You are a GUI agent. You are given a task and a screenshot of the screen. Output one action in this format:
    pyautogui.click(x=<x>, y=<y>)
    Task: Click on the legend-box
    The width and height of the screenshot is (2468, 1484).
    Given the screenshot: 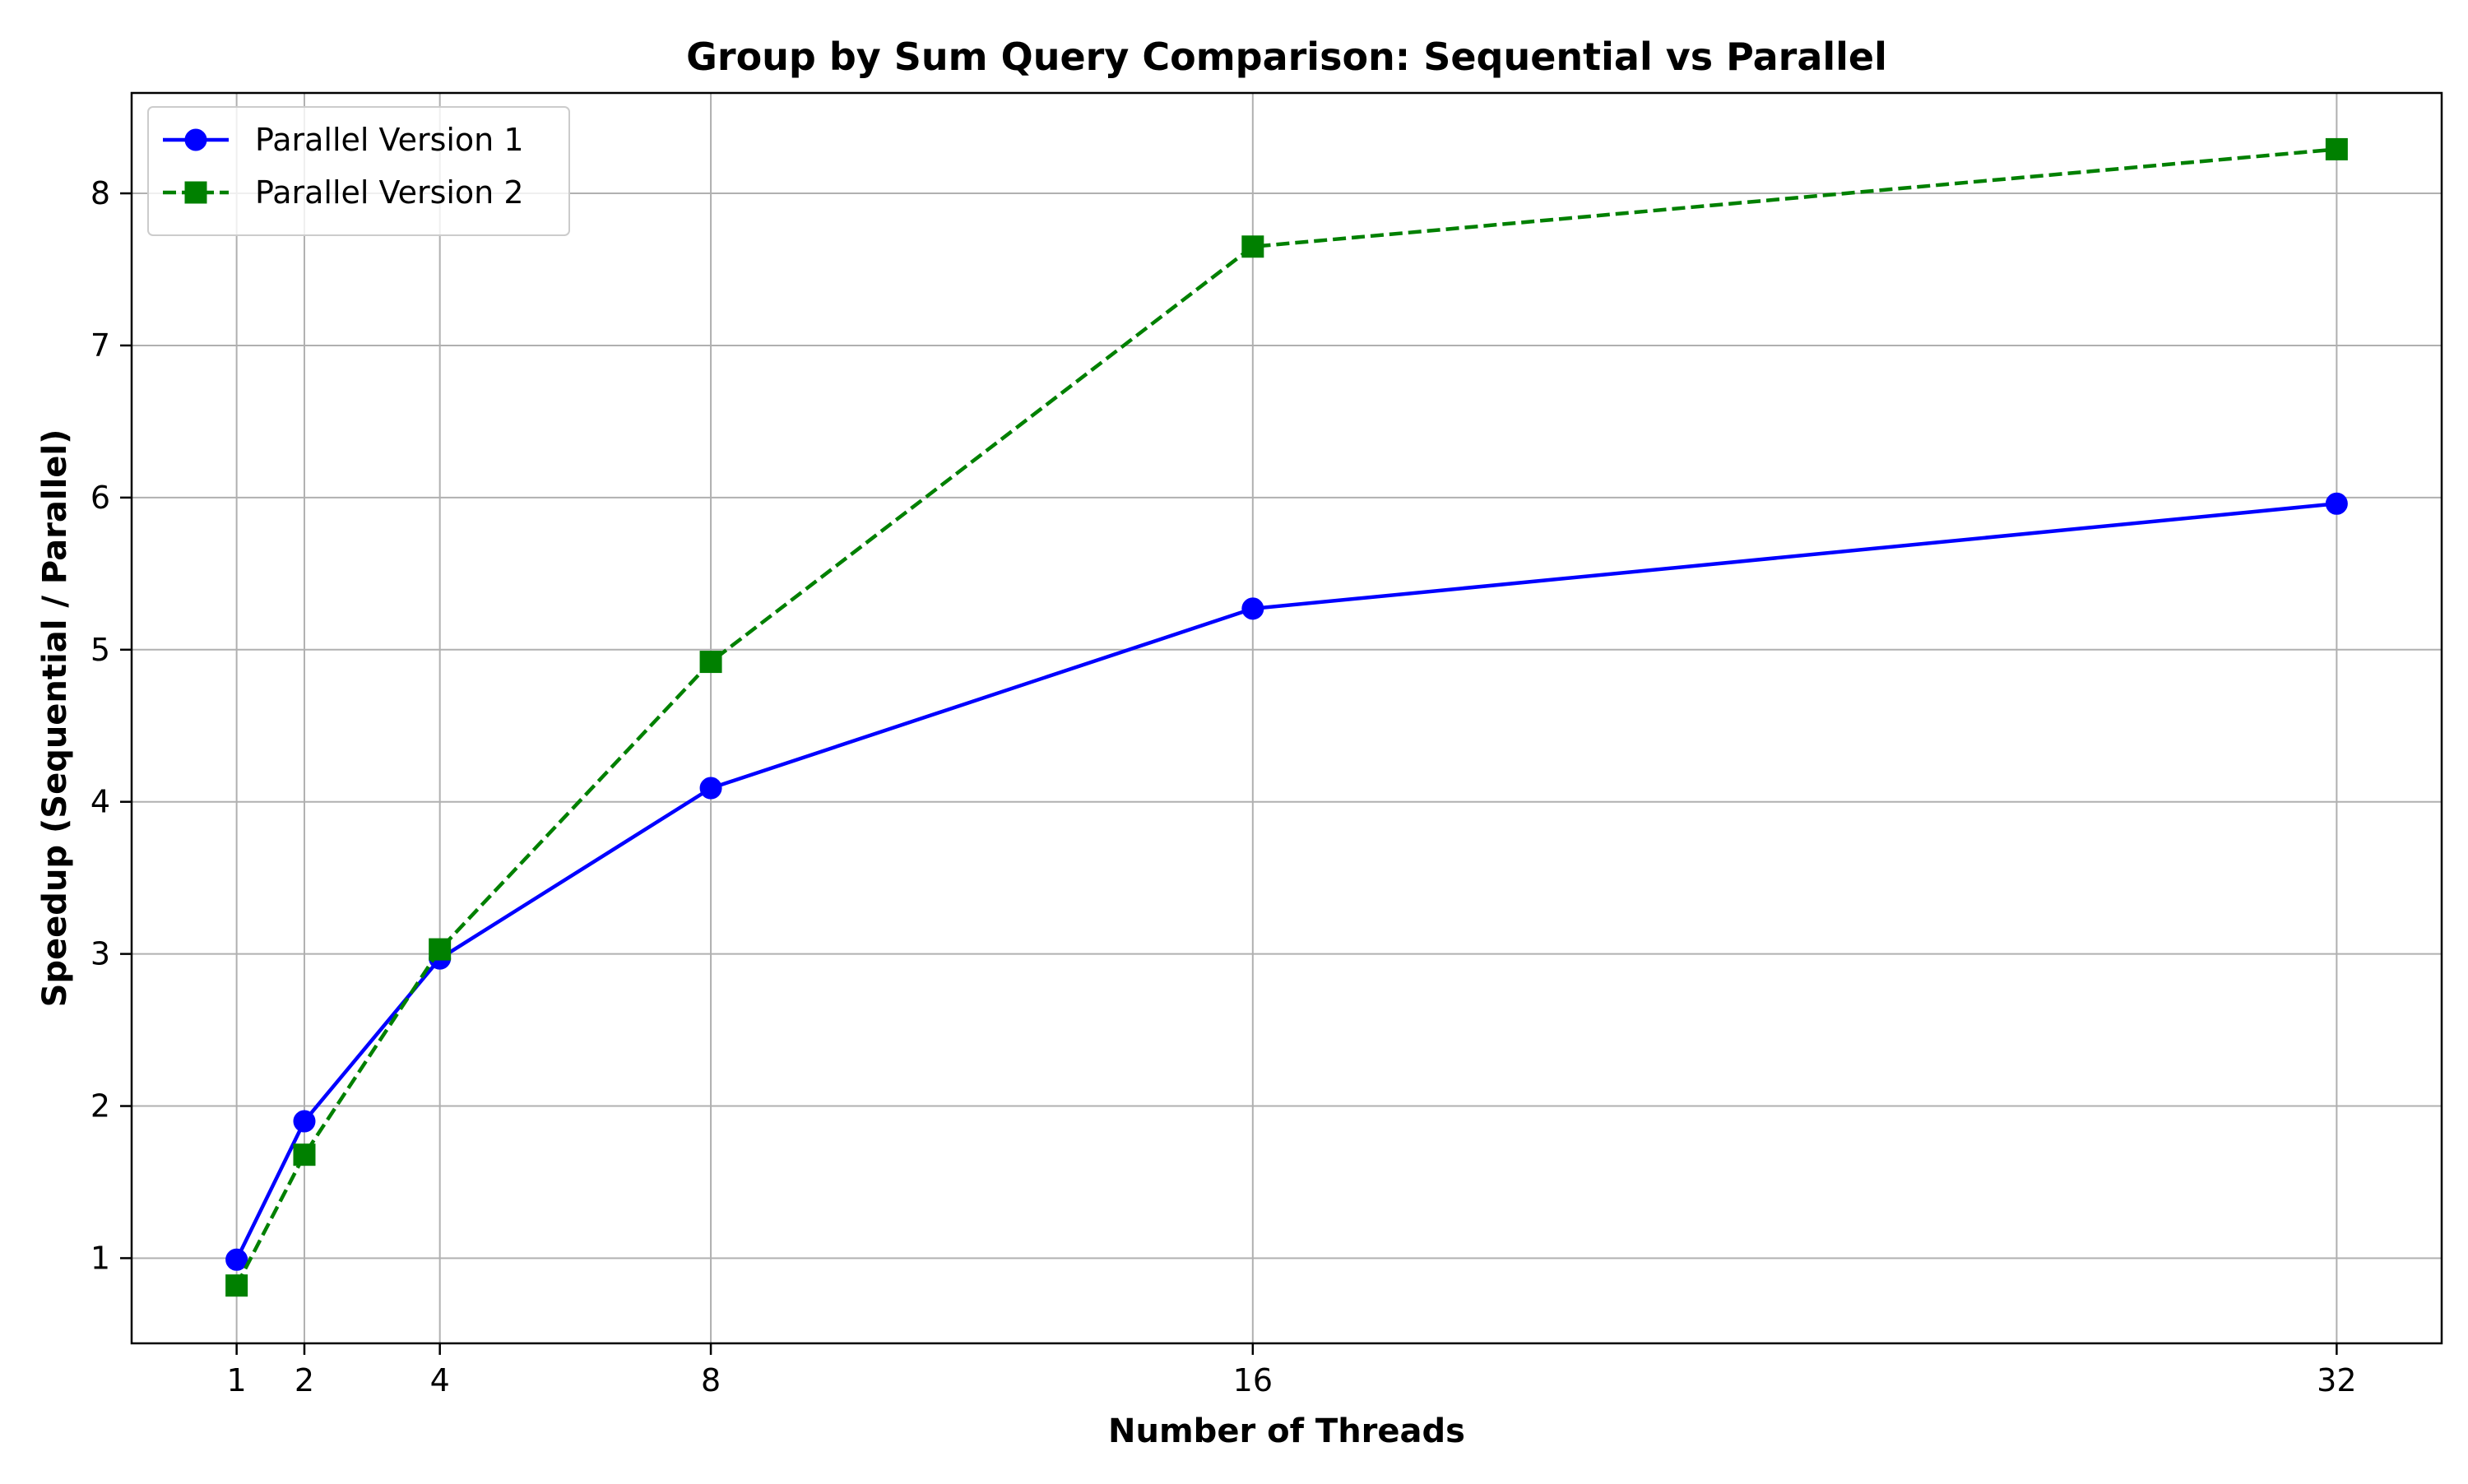 What is the action you would take?
    pyautogui.click(x=358, y=171)
    